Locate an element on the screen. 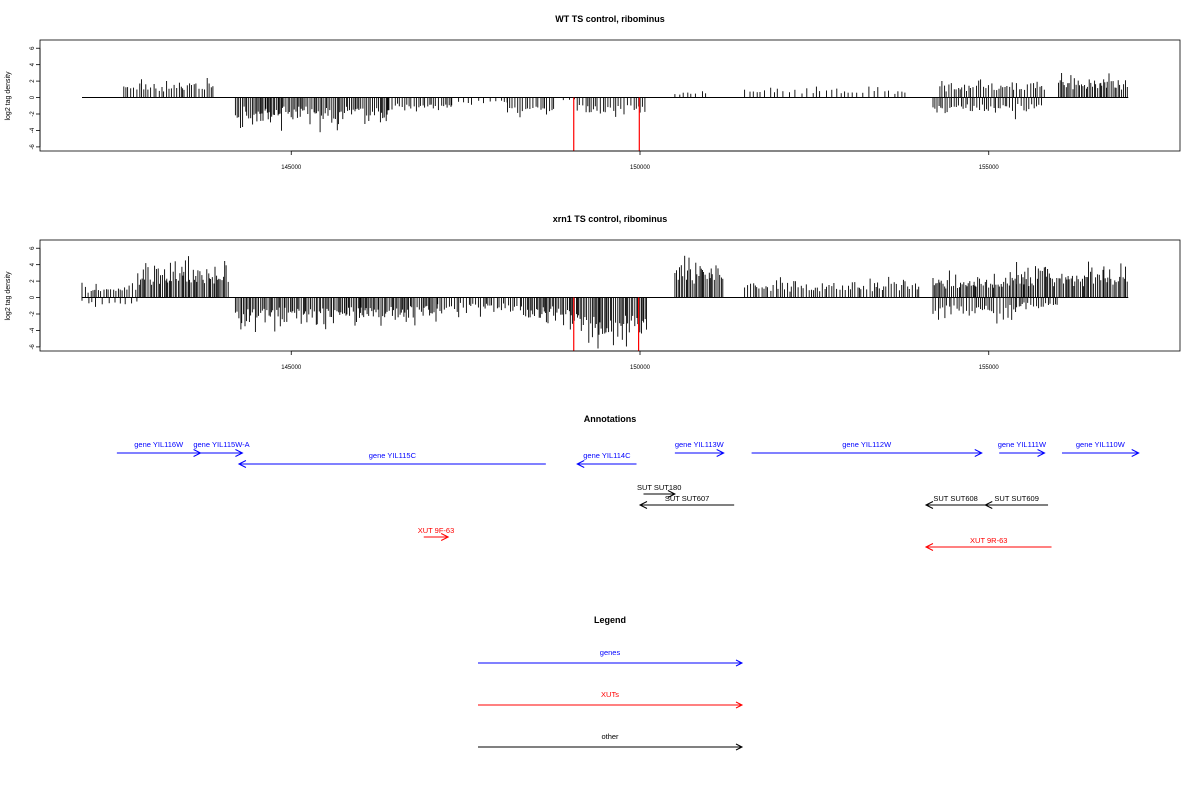 This screenshot has height=800, width=1200. annotations-title: Annotations is located at coordinates (610, 419).